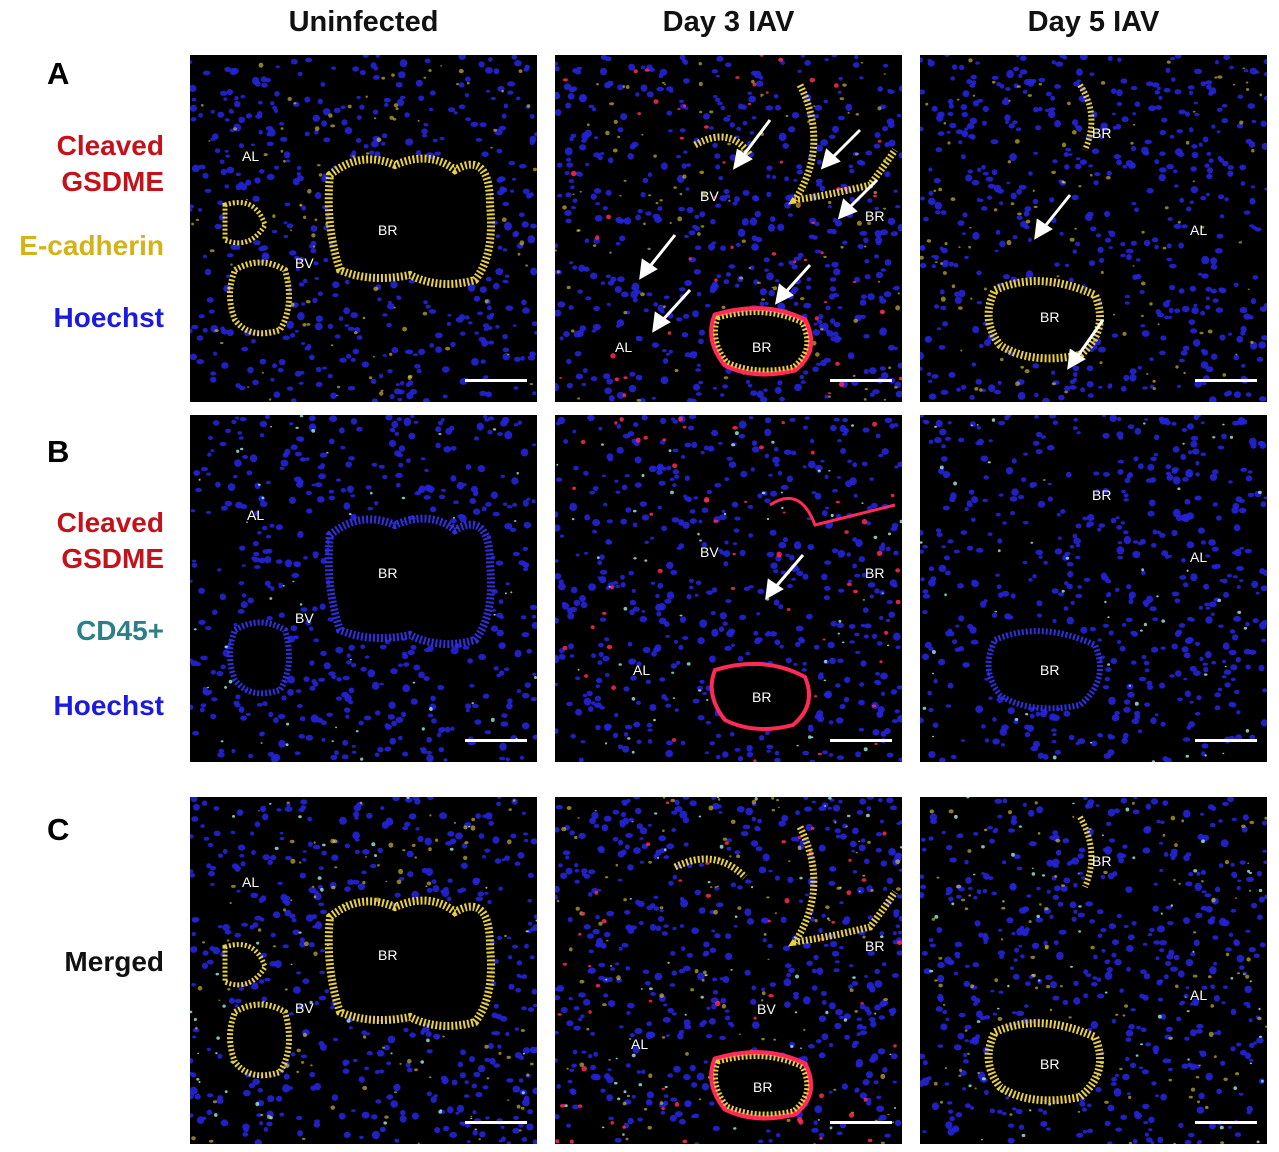 This screenshot has height=1152, width=1279. I want to click on micrograph-c-uninfected-svg: BR BV AL, so click(363, 970).